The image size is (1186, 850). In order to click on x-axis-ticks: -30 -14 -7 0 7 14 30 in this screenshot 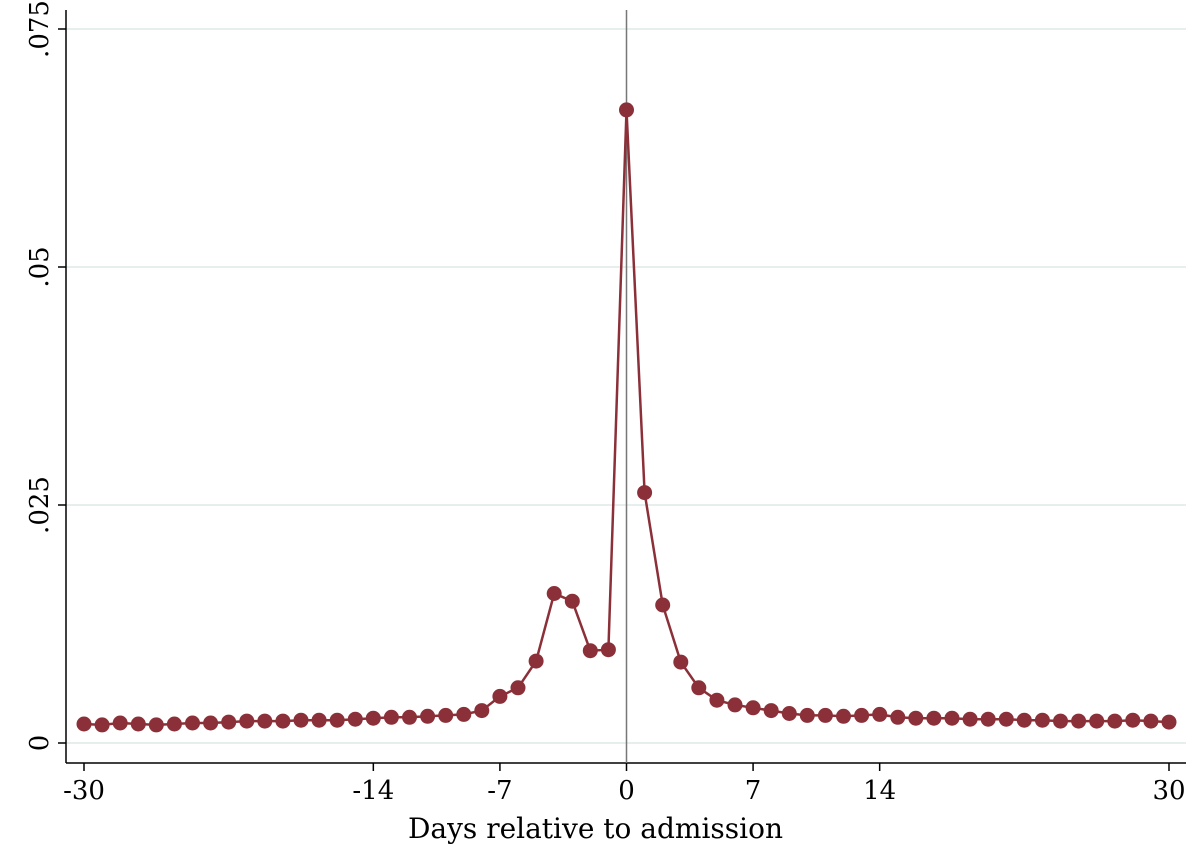, I will do `click(624, 784)`.